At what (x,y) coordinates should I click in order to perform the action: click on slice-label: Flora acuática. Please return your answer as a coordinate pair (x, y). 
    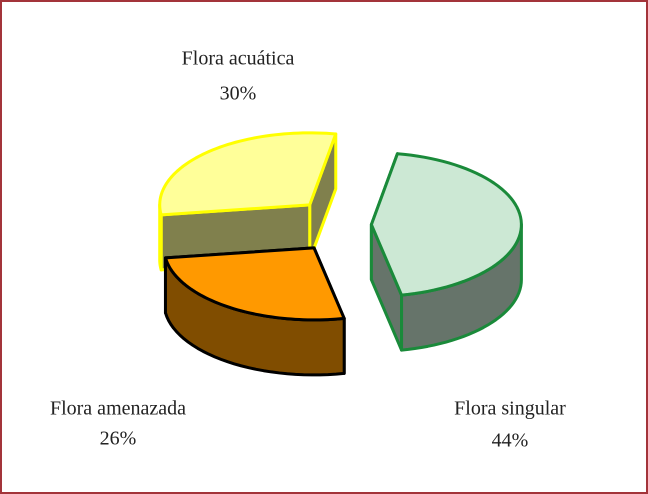
    Looking at the image, I should click on (238, 59).